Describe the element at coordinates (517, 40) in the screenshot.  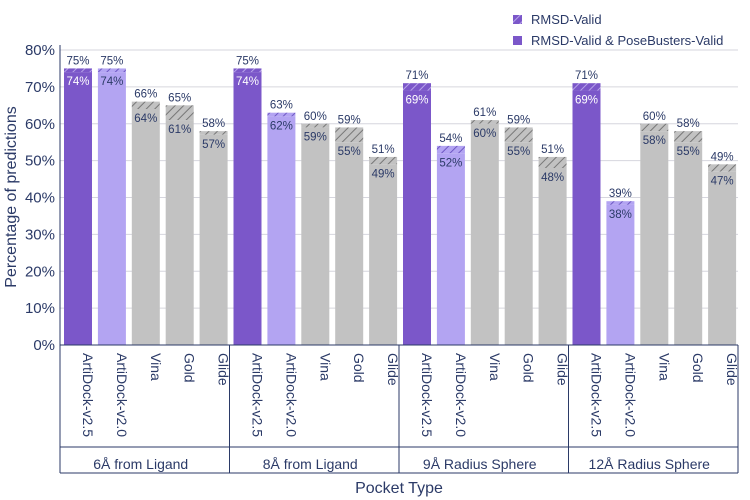
I see `legend-swatch-solid` at that location.